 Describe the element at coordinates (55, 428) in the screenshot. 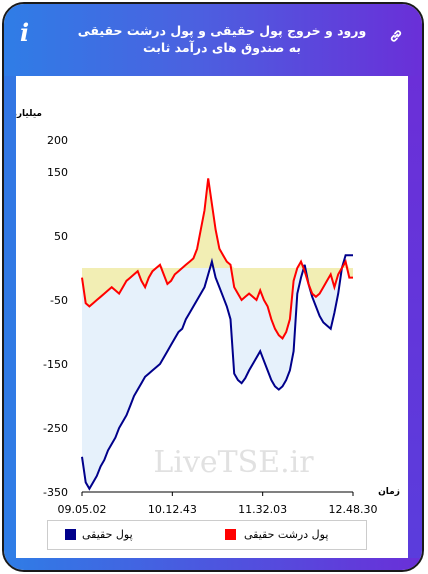

I see `y-tick-label: -250` at that location.